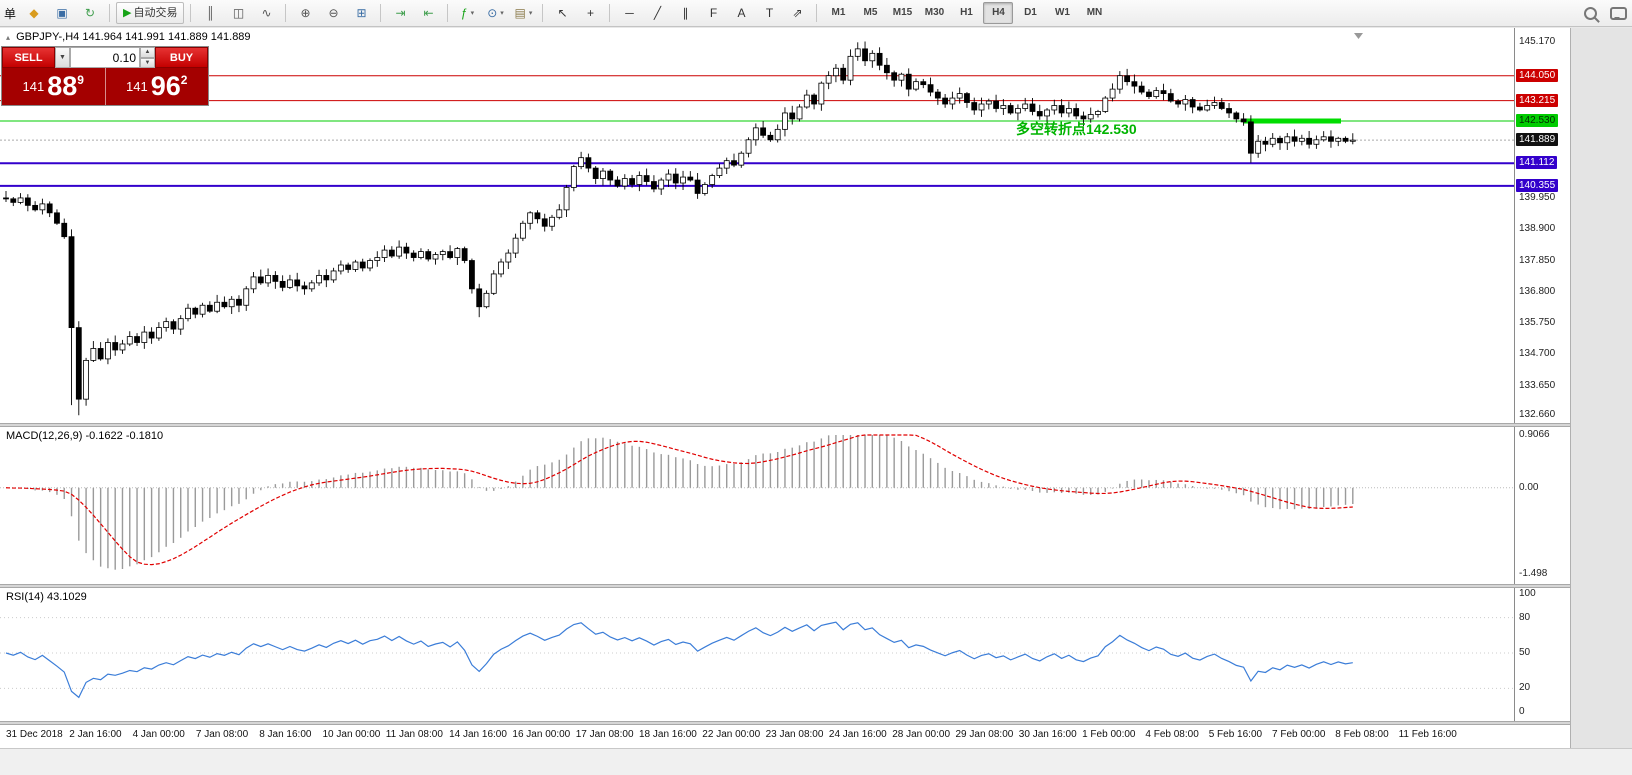 The height and width of the screenshot is (775, 1632). I want to click on candlestick-chart-icon: ◫, so click(238, 13).